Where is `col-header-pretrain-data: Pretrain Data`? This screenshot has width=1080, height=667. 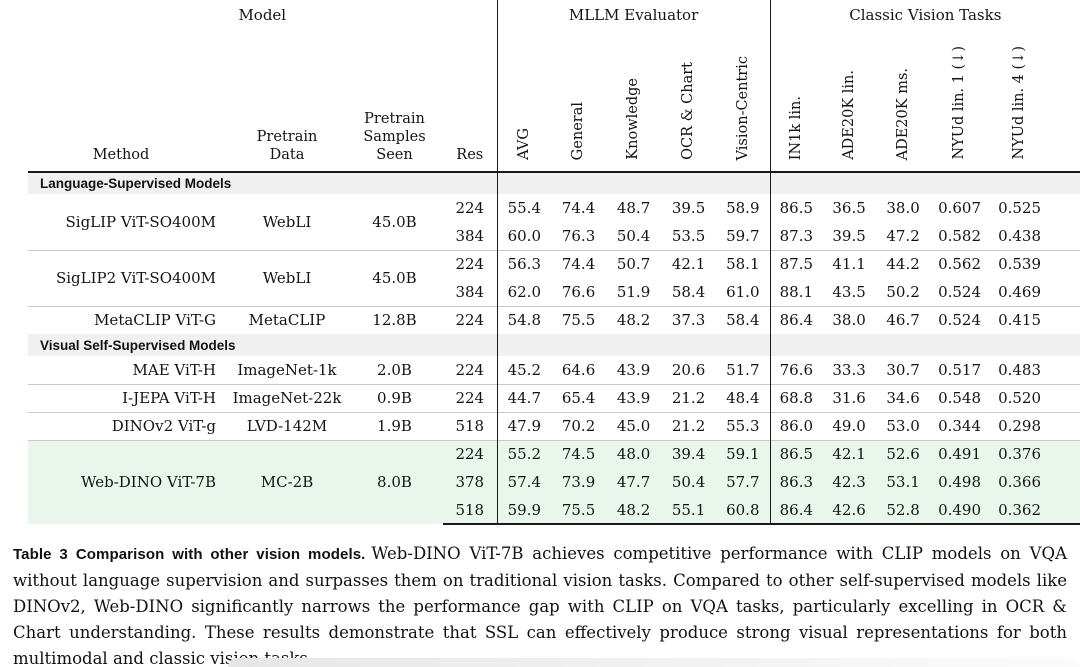 col-header-pretrain-data: Pretrain Data is located at coordinates (287, 99).